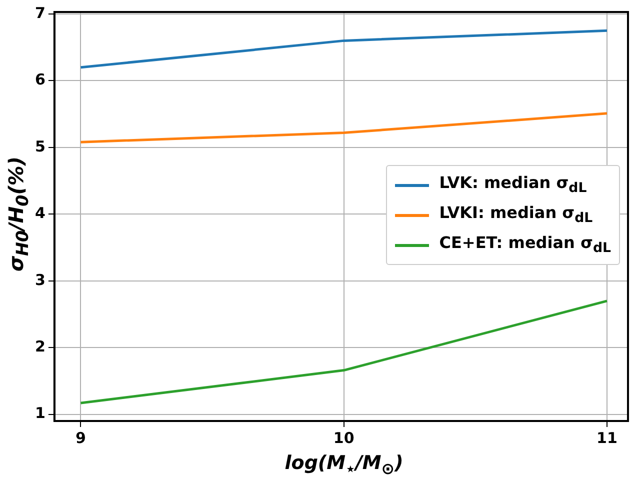 The image size is (630, 485). I want to click on x-tick-label: 10, so click(343, 437).